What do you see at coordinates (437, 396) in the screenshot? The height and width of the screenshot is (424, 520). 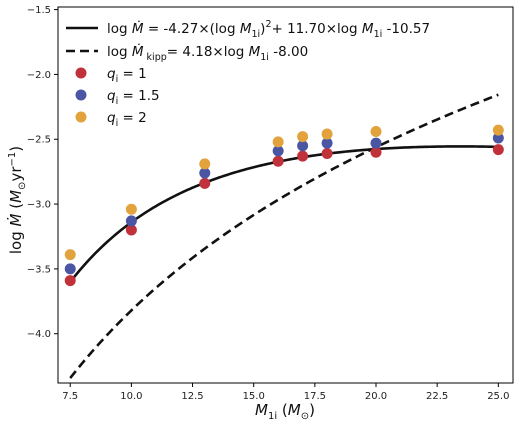 I see `x-tick-label: 22.5` at bounding box center [437, 396].